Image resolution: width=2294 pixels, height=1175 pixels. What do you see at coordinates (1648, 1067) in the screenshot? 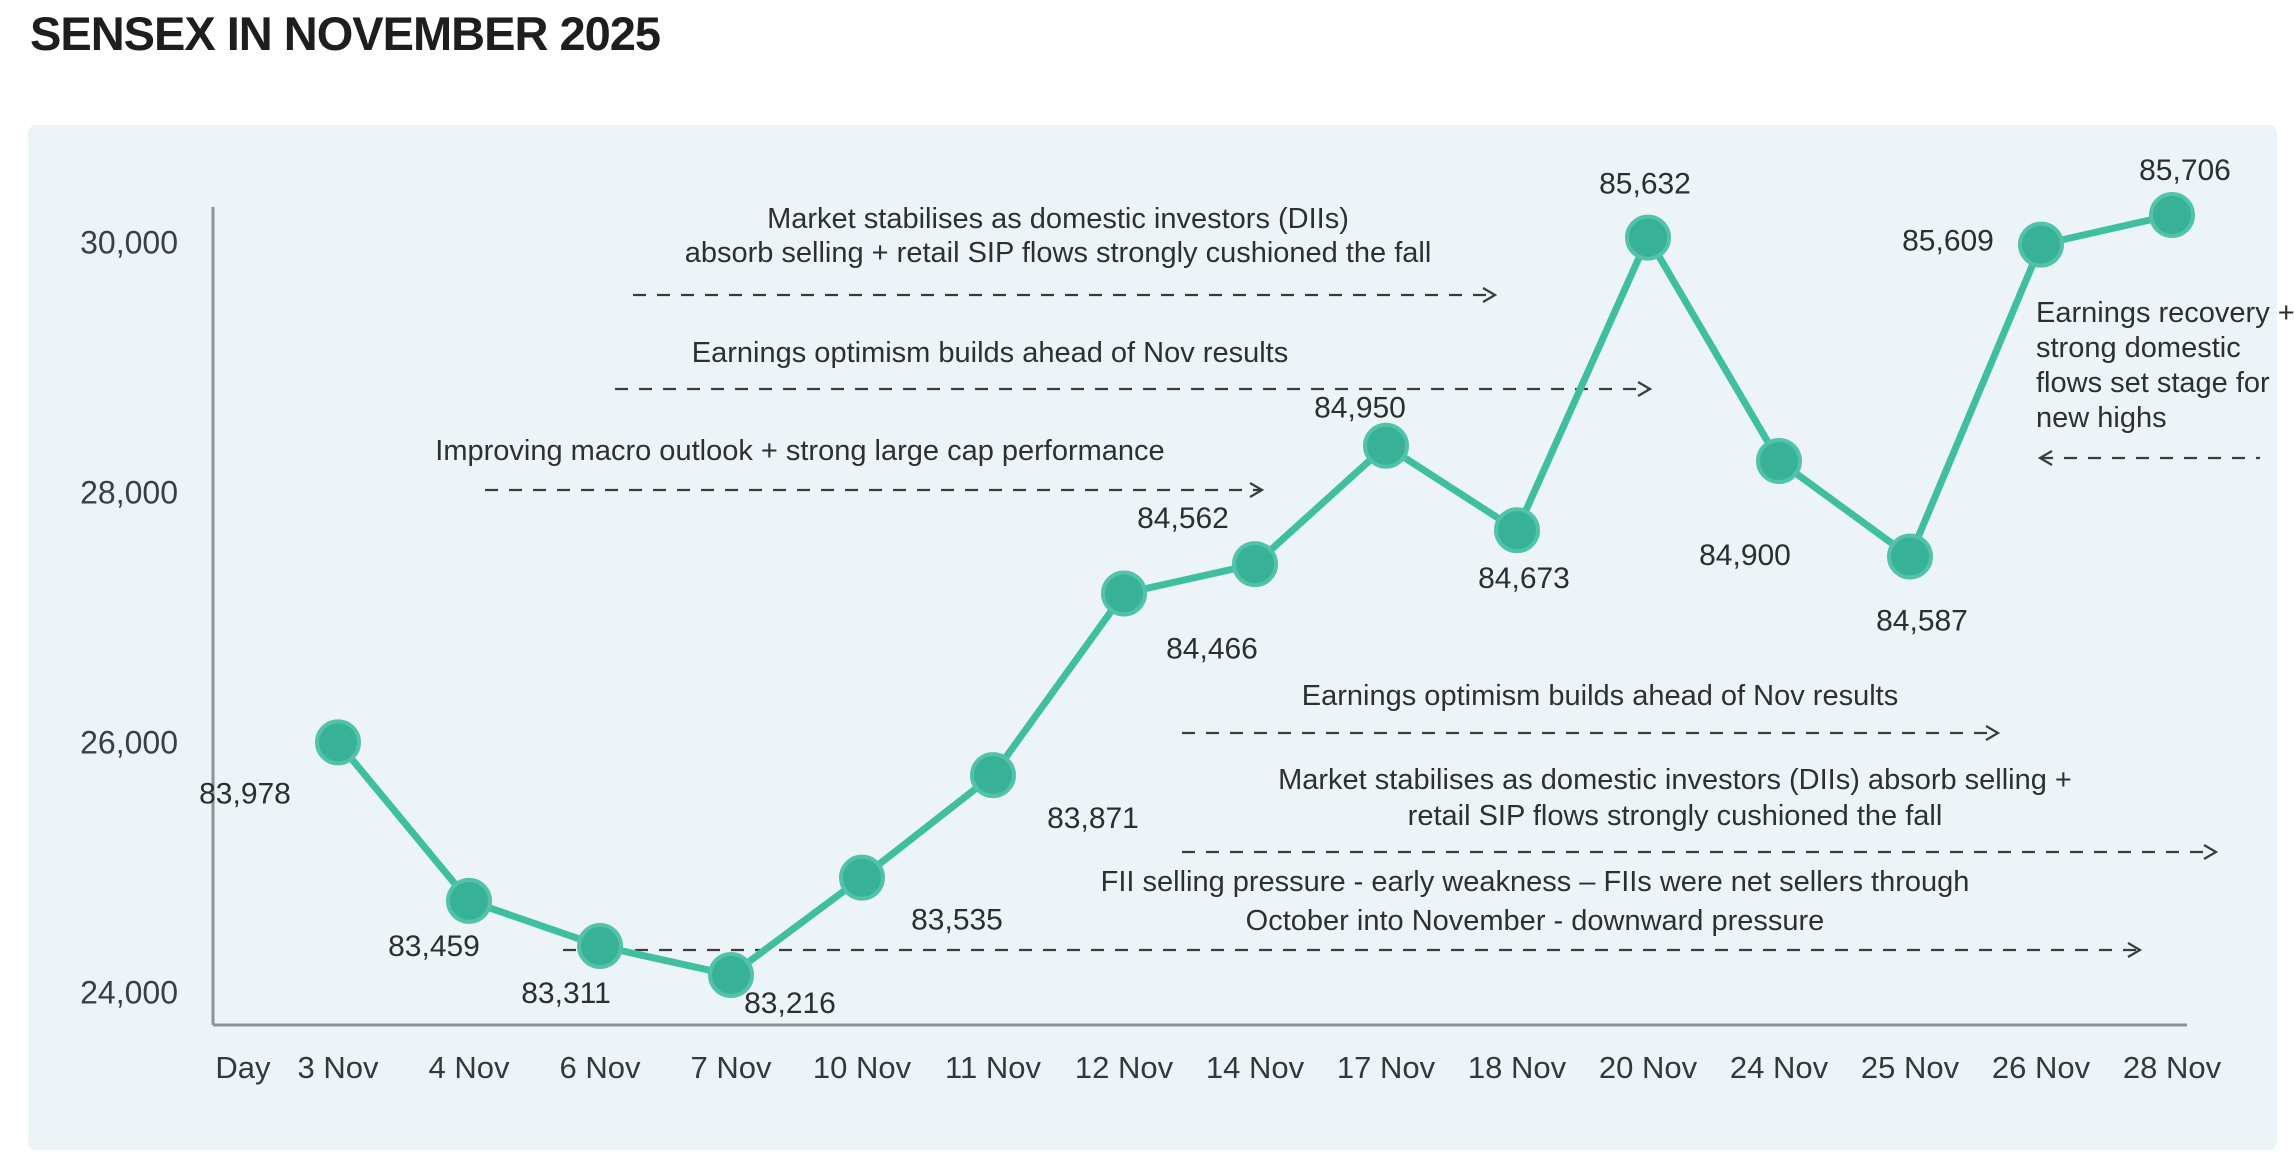
I see `x-tick-label: 20 Nov` at bounding box center [1648, 1067].